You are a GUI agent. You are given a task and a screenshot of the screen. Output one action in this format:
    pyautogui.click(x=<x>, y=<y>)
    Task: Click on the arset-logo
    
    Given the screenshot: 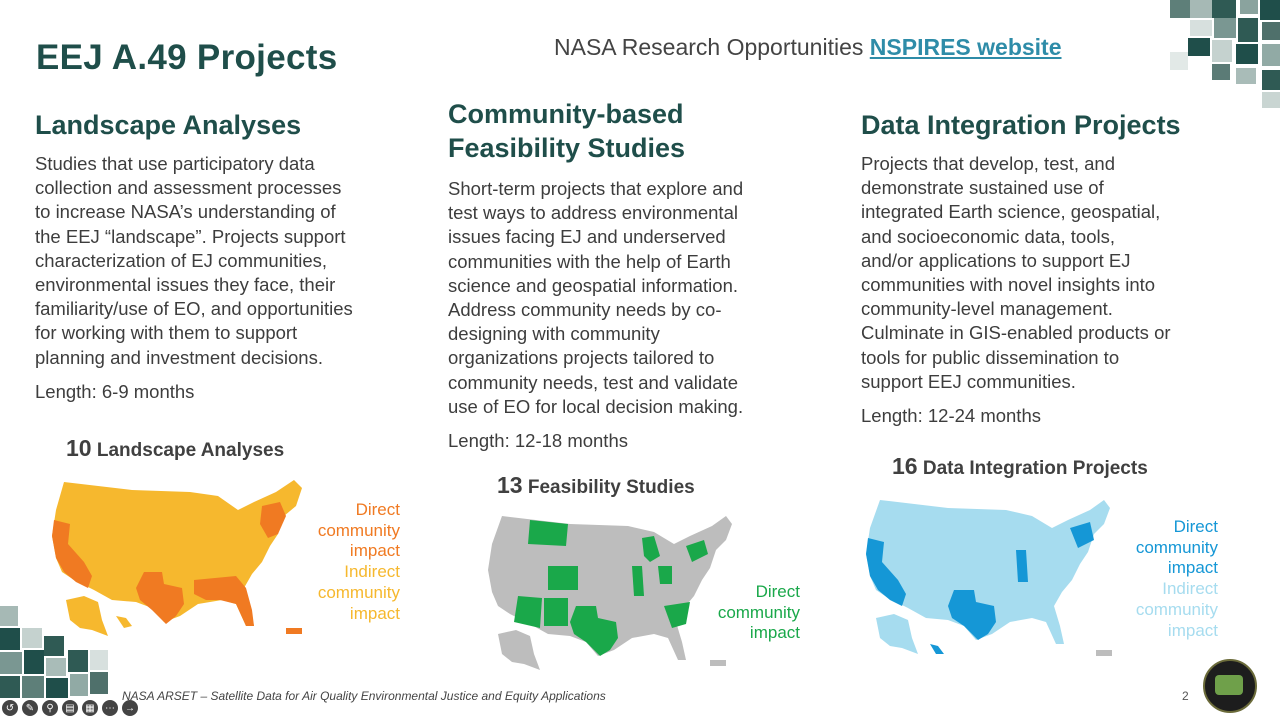 What is the action you would take?
    pyautogui.click(x=1230, y=686)
    